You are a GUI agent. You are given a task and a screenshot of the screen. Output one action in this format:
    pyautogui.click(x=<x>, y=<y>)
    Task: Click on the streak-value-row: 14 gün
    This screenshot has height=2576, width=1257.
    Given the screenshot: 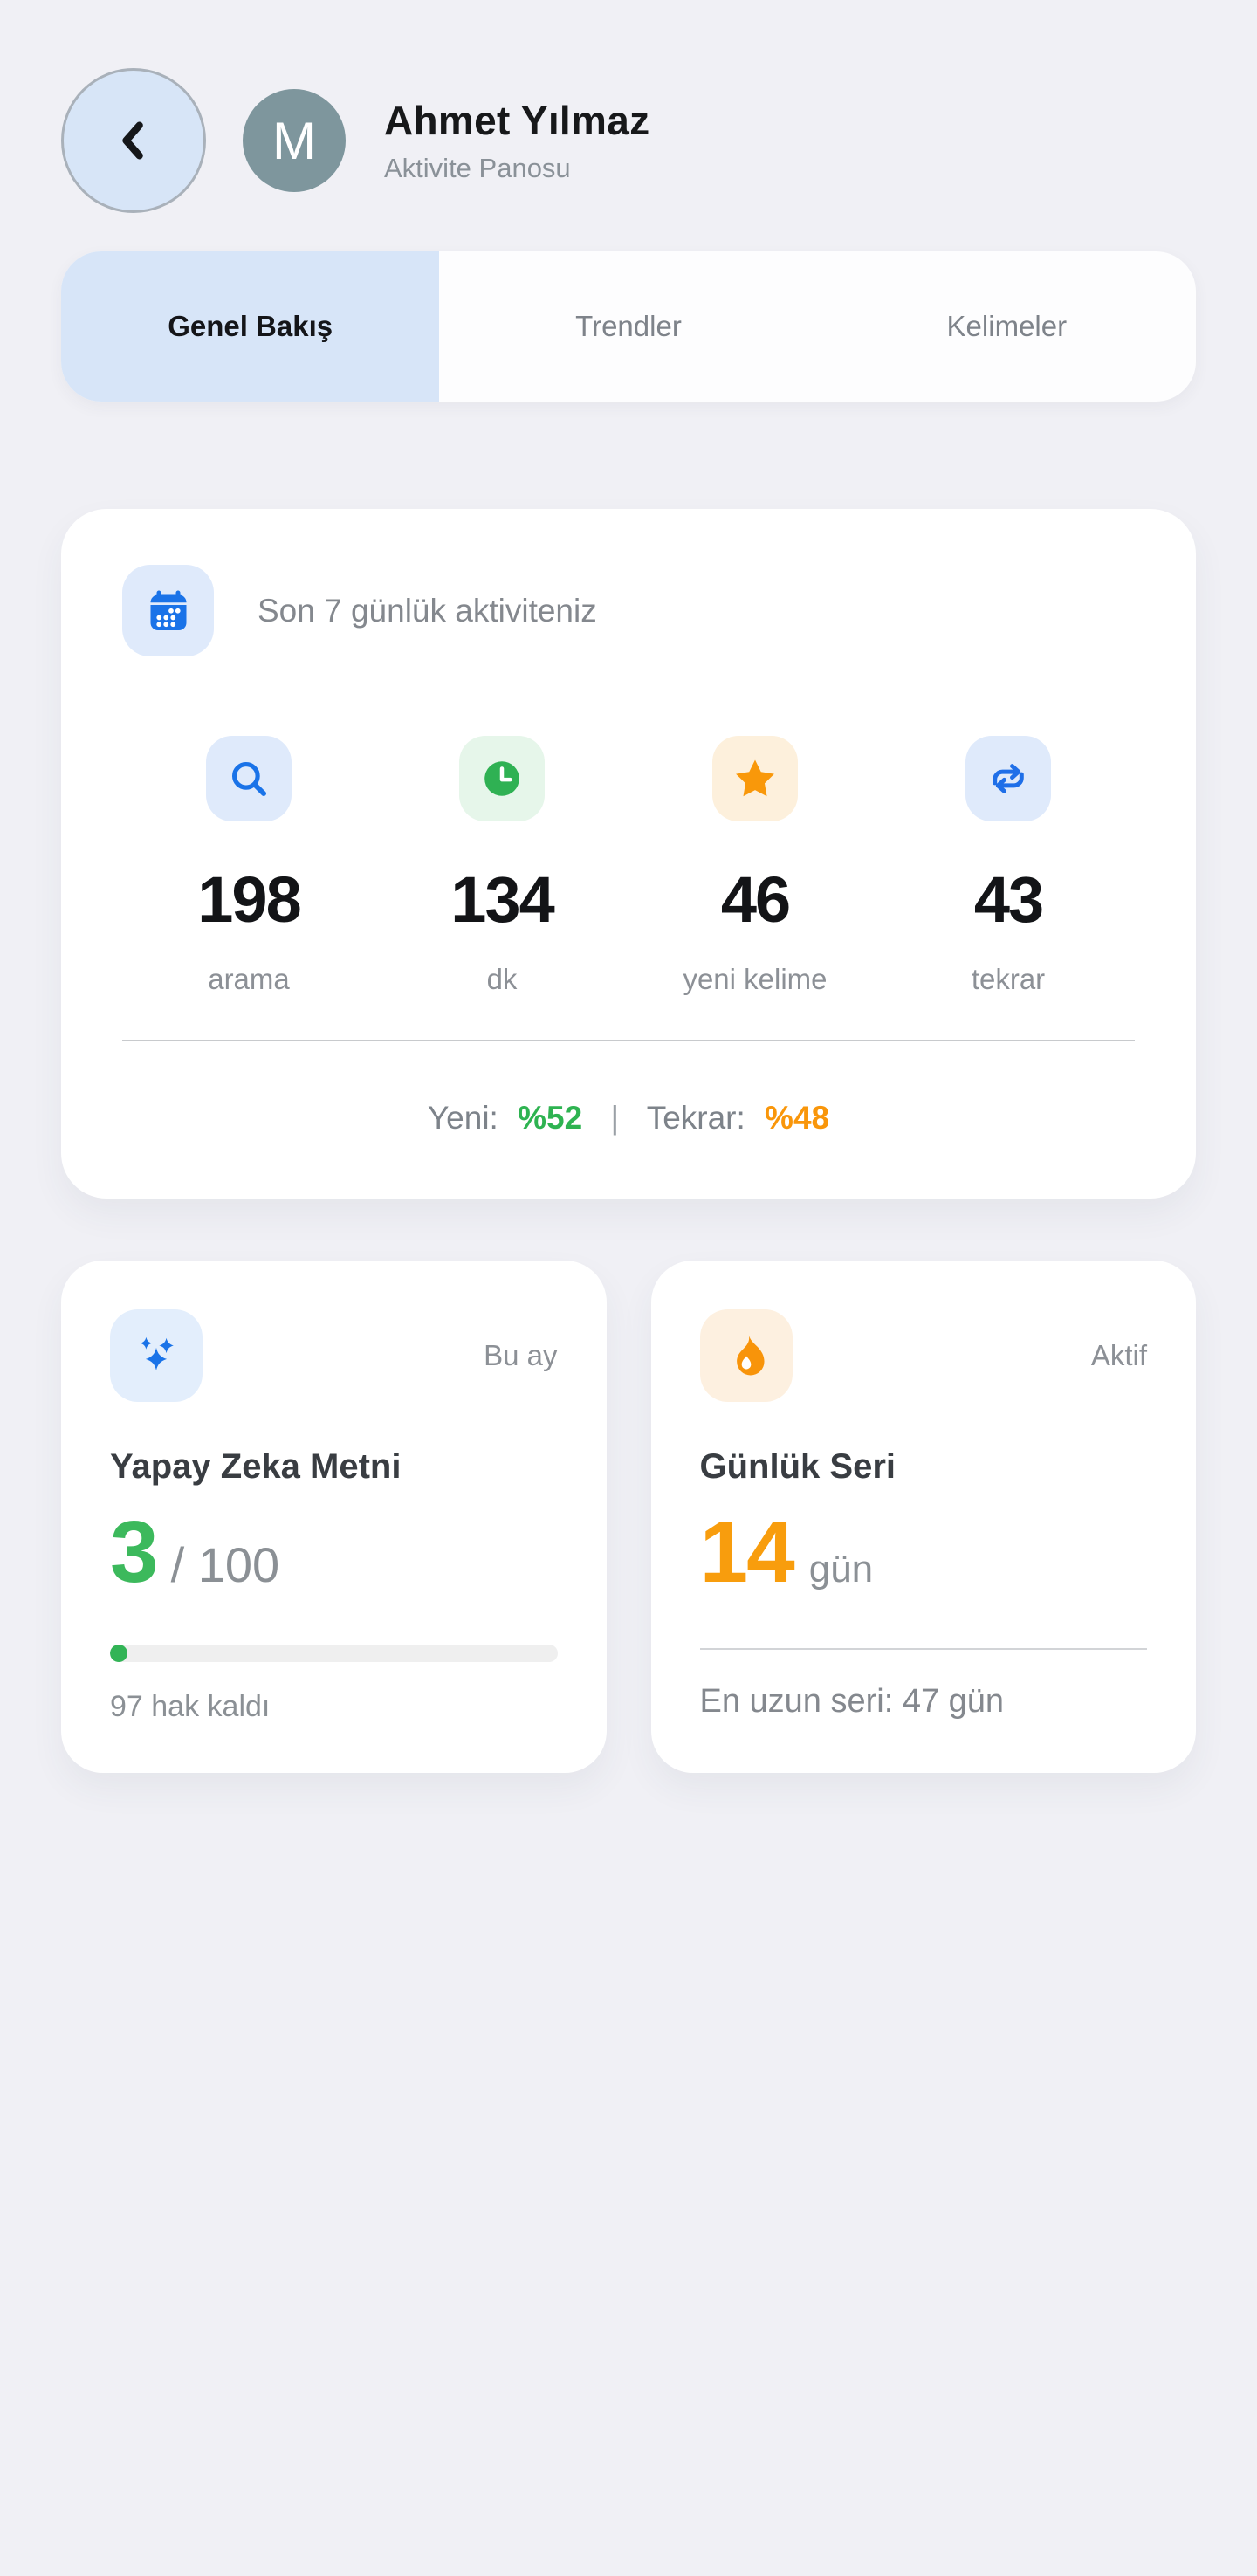 What is the action you would take?
    pyautogui.click(x=924, y=1552)
    